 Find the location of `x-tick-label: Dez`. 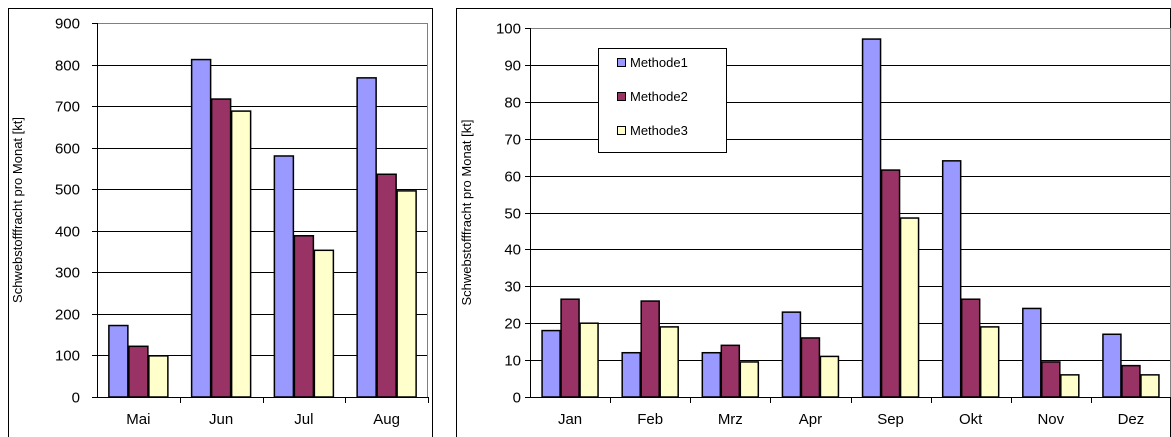

x-tick-label: Dez is located at coordinates (1131, 419).